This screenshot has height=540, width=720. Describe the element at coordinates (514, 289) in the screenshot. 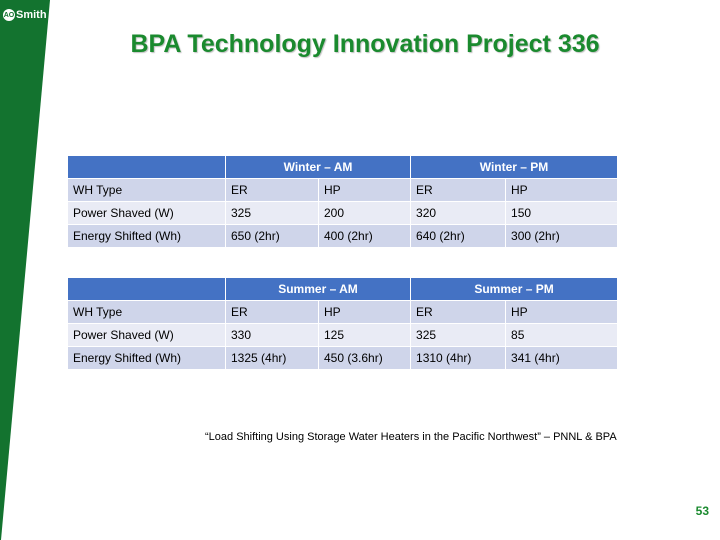

I see `header-cell: Summer – PM` at that location.